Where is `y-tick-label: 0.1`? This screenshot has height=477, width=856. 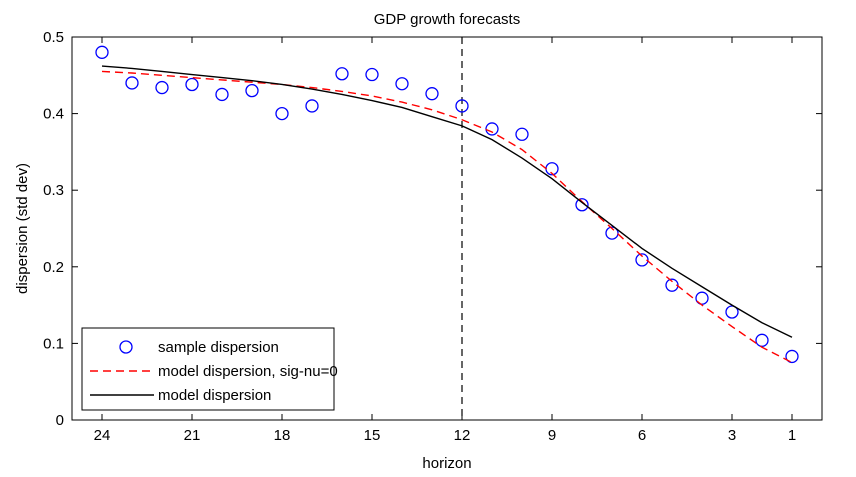 y-tick-label: 0.1 is located at coordinates (53, 343).